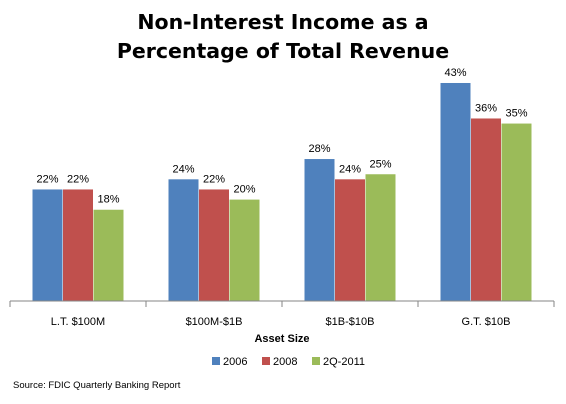 This screenshot has height=404, width=566. I want to click on data-label-2006-1: 24%, so click(183, 169).